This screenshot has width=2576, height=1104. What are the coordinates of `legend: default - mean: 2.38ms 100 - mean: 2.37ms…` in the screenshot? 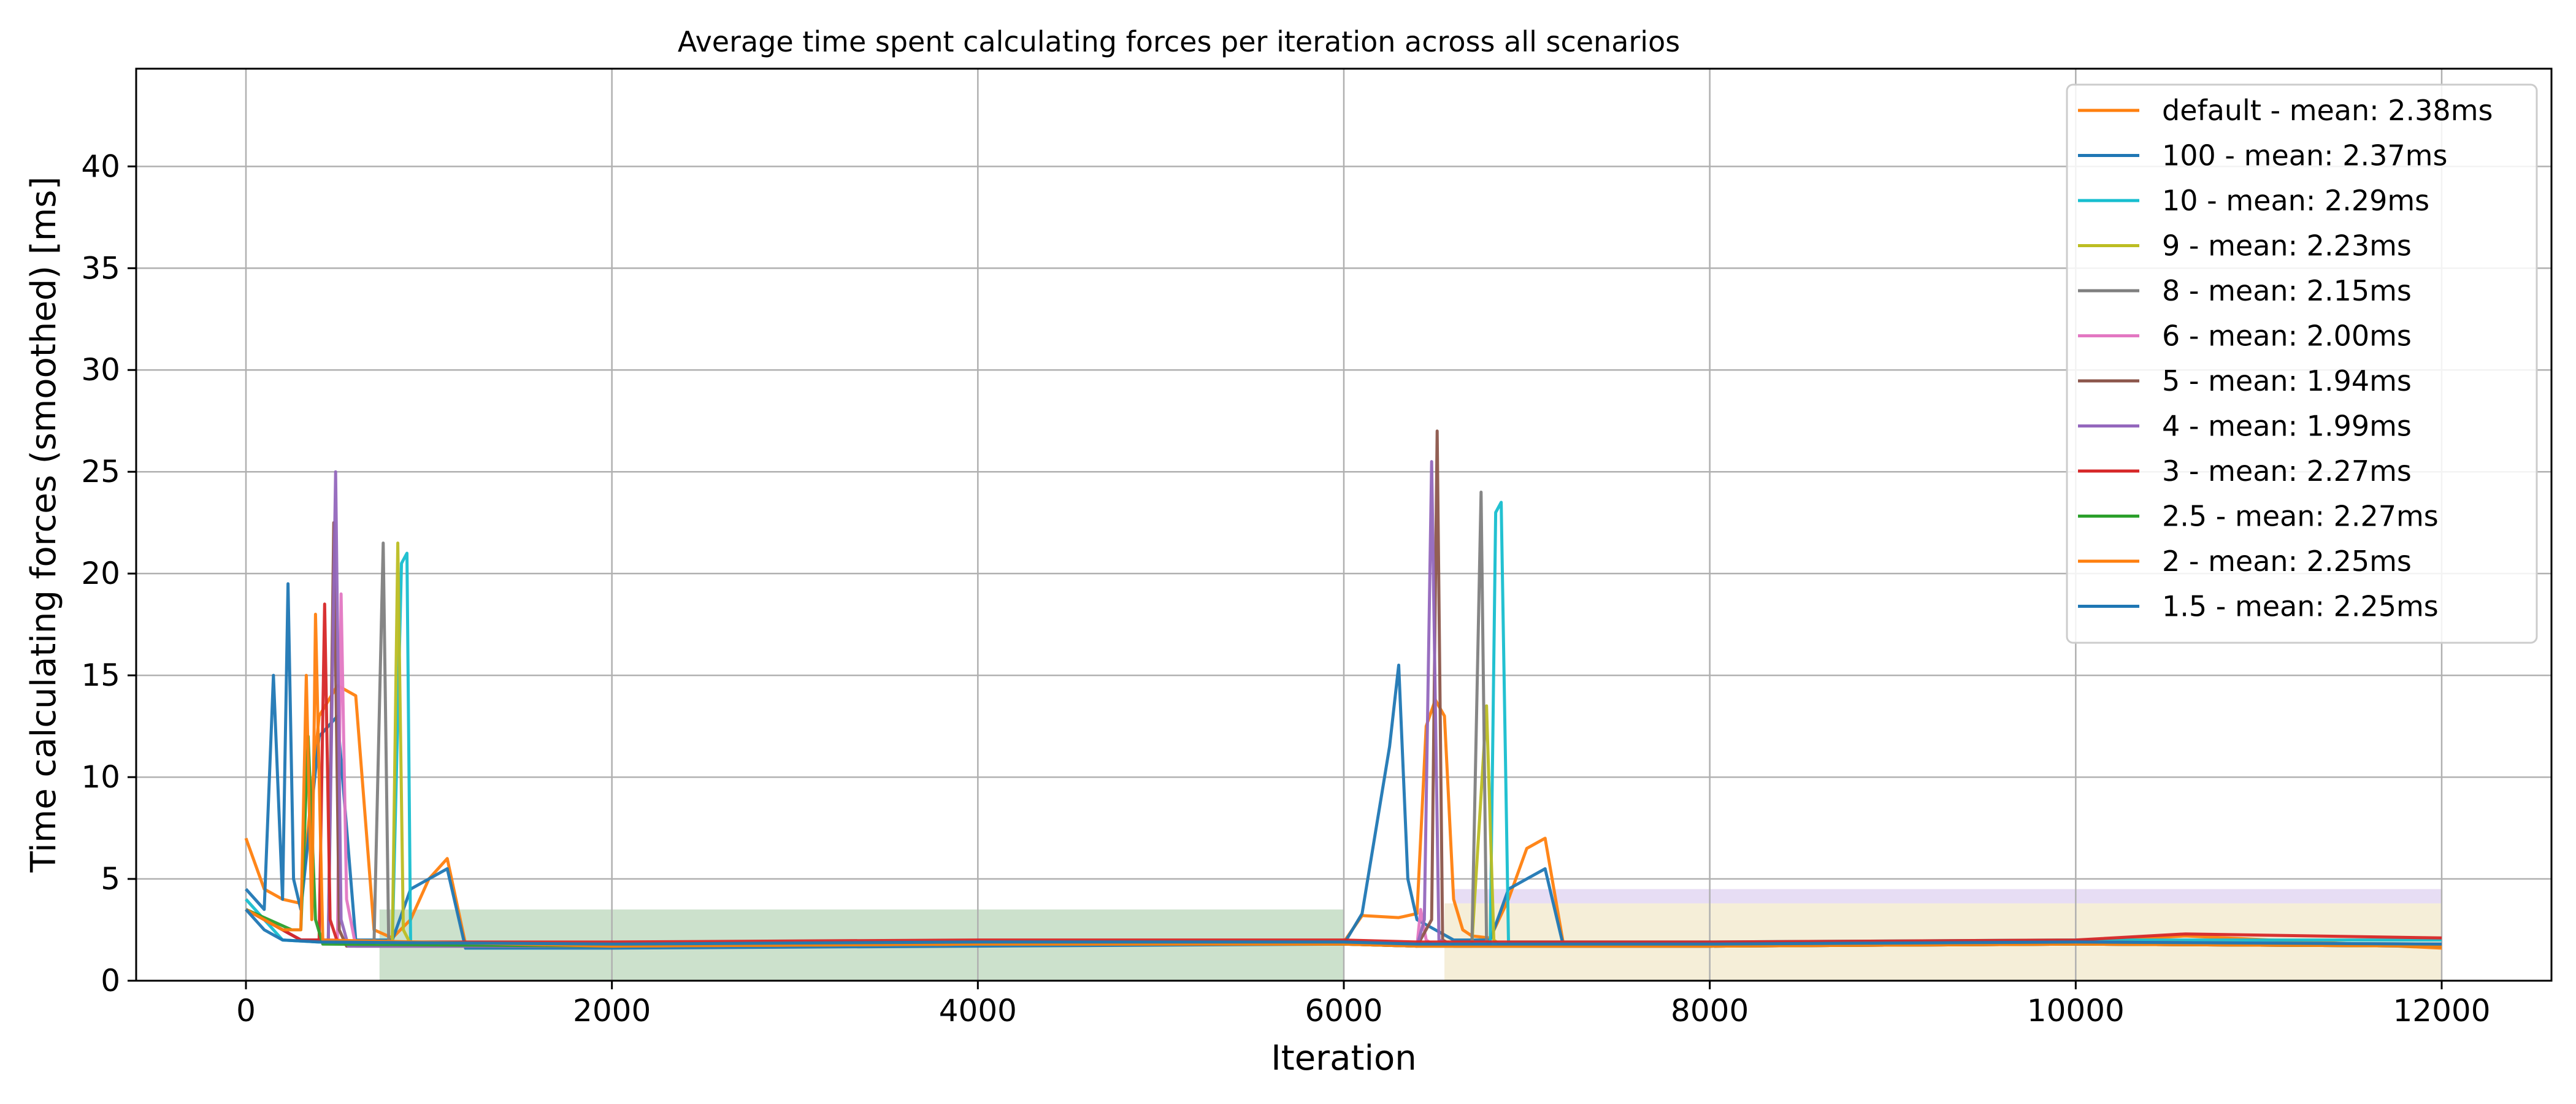 It's located at (2302, 363).